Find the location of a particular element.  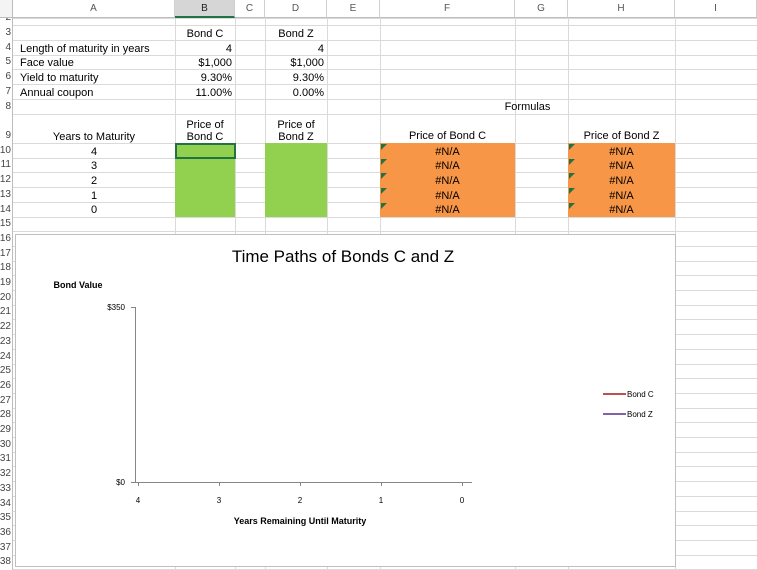

row-number: 10 is located at coordinates (5, 150).